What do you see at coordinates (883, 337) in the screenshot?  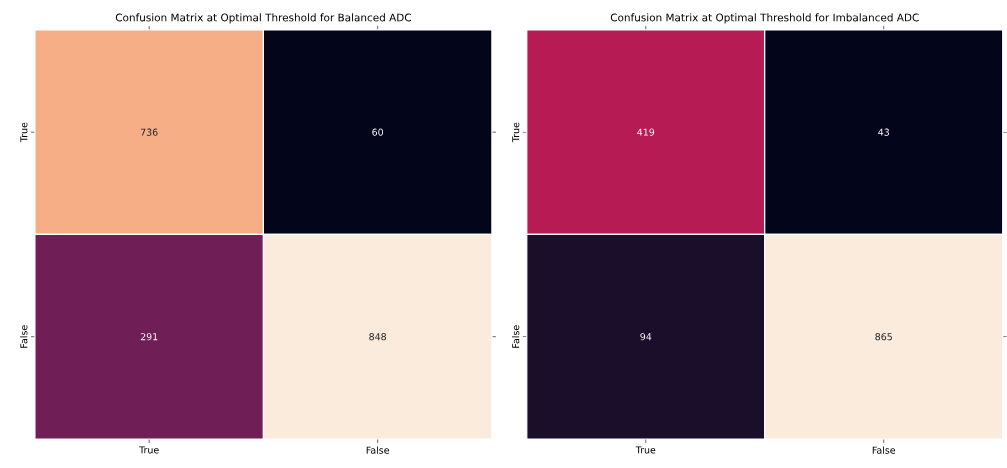 I see `data-label: 865` at bounding box center [883, 337].